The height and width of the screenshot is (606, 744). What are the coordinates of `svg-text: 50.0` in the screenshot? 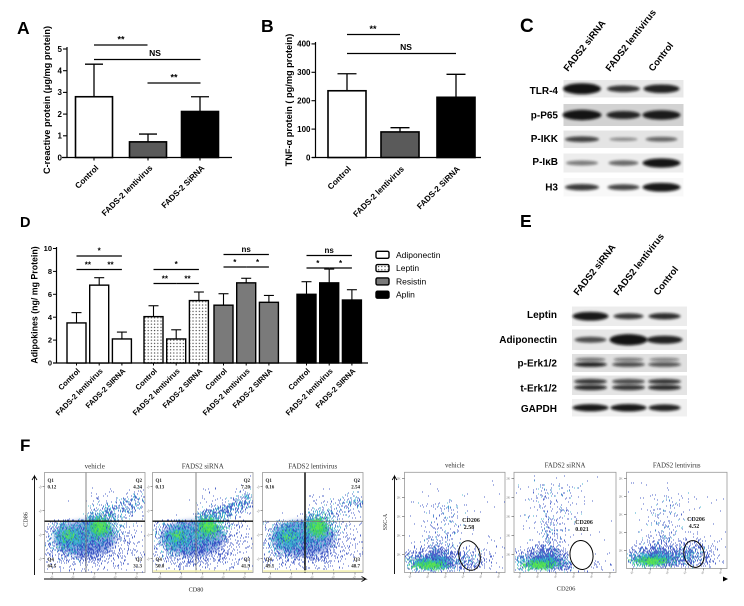 It's located at (160, 567).